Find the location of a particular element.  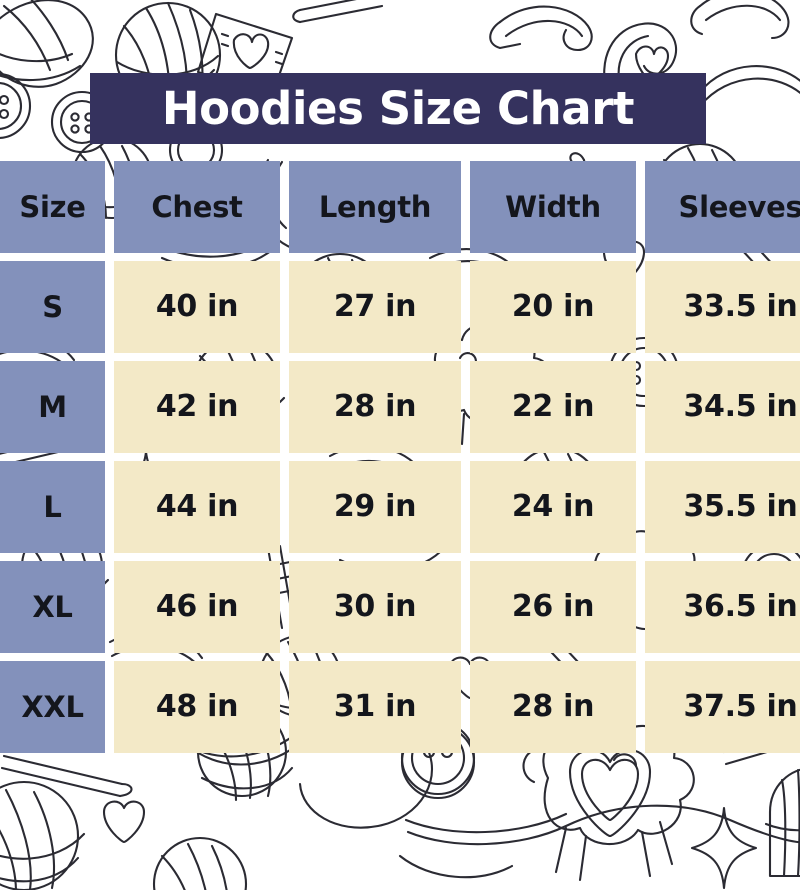

table-cell-sleeves: 35.5 in is located at coordinates (722, 507).